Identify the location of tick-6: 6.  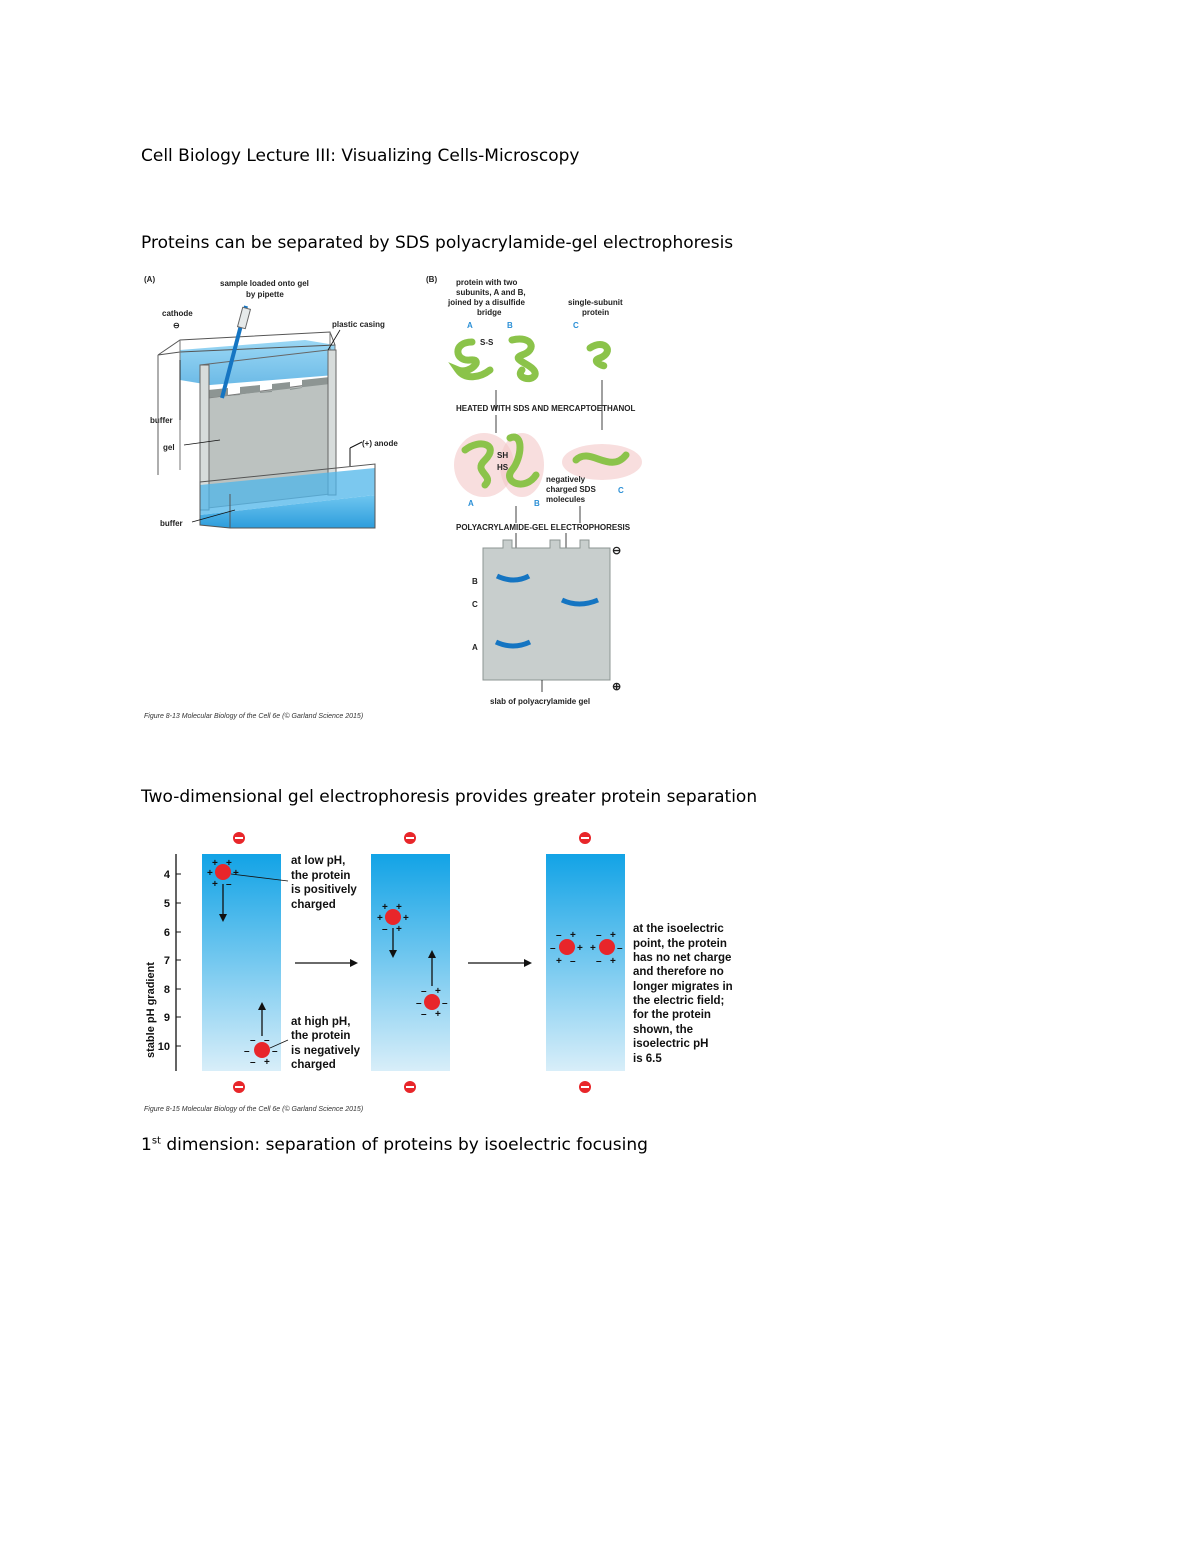
(167, 933).